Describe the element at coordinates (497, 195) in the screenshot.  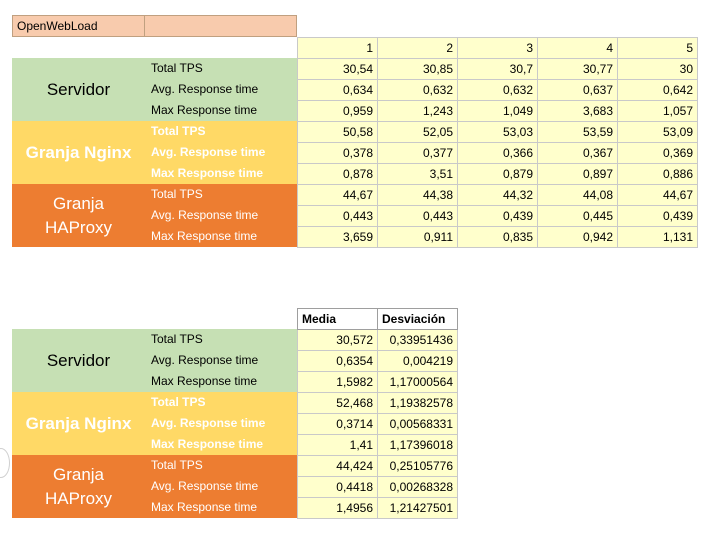
I see `value-cell: 44,32` at that location.